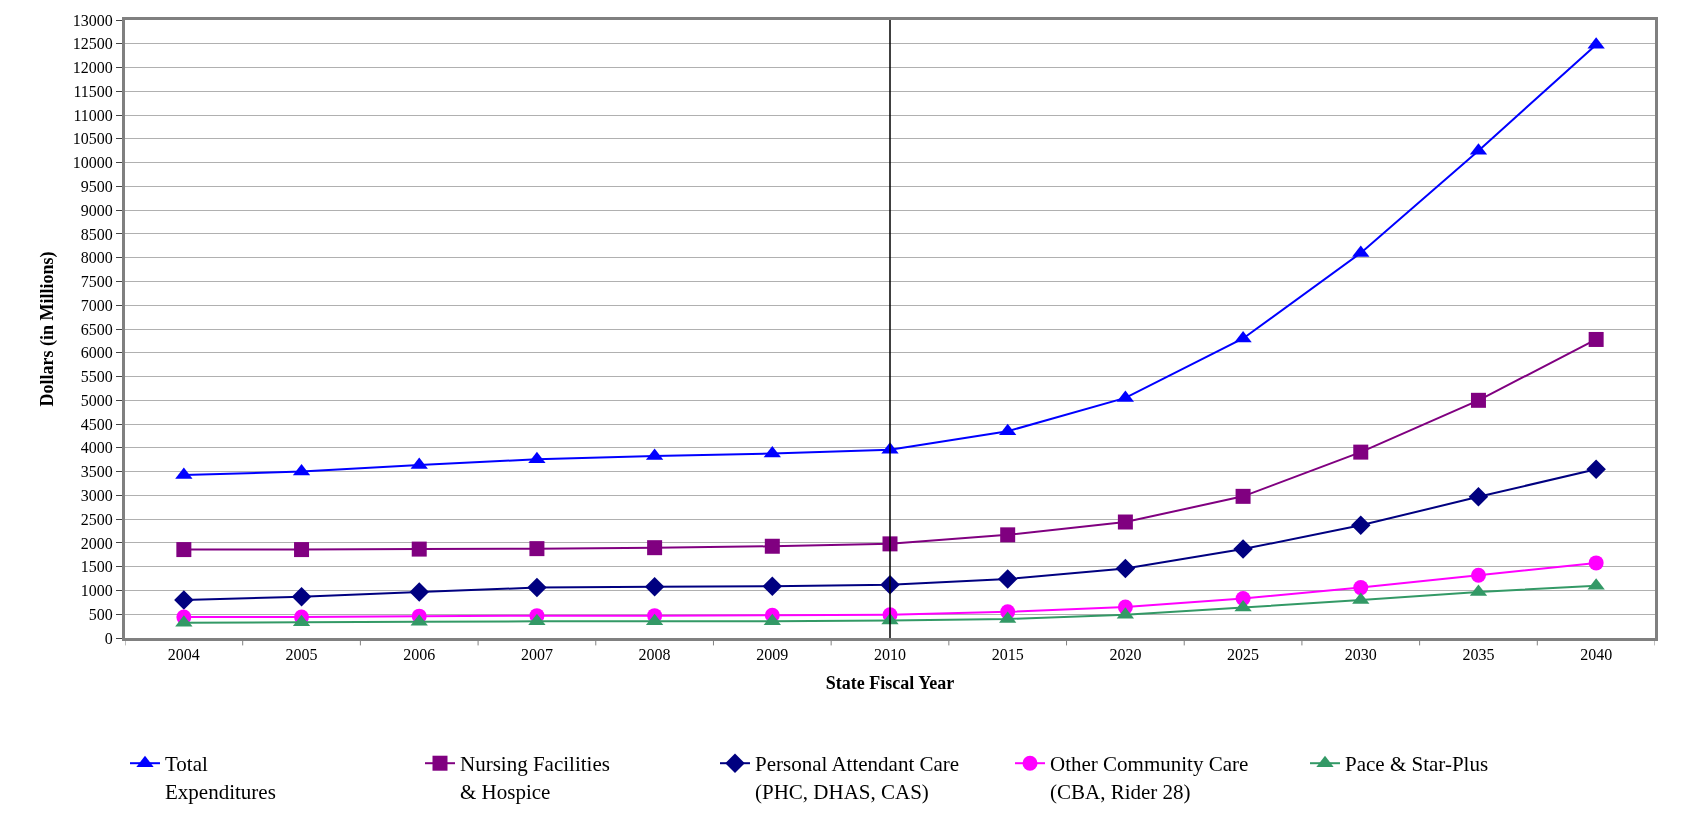 This screenshot has width=1685, height=838. Describe the element at coordinates (96, 329) in the screenshot. I see `y-tick-label: 6500` at that location.